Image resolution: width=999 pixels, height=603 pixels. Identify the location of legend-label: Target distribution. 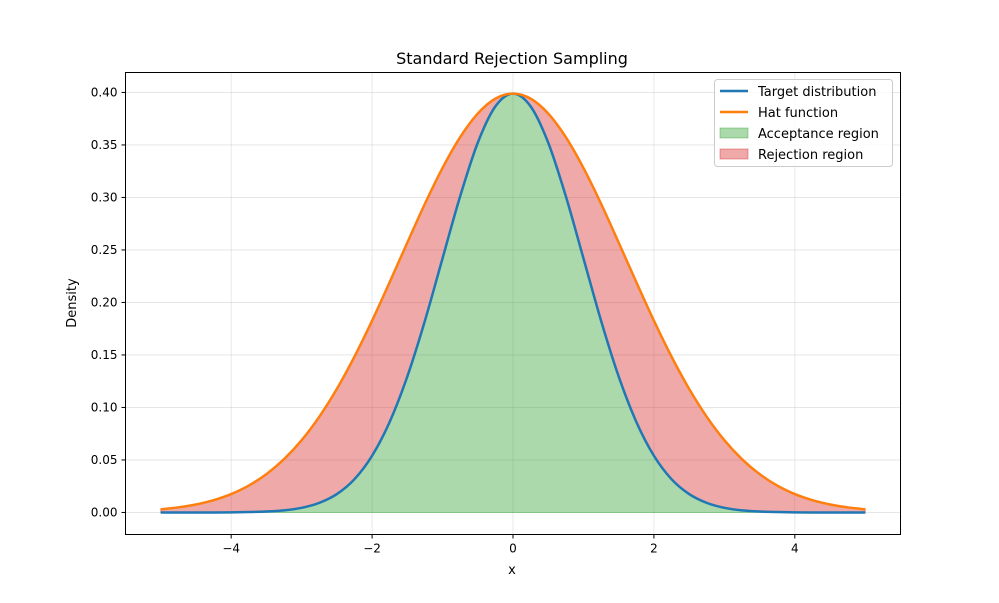
(816, 92).